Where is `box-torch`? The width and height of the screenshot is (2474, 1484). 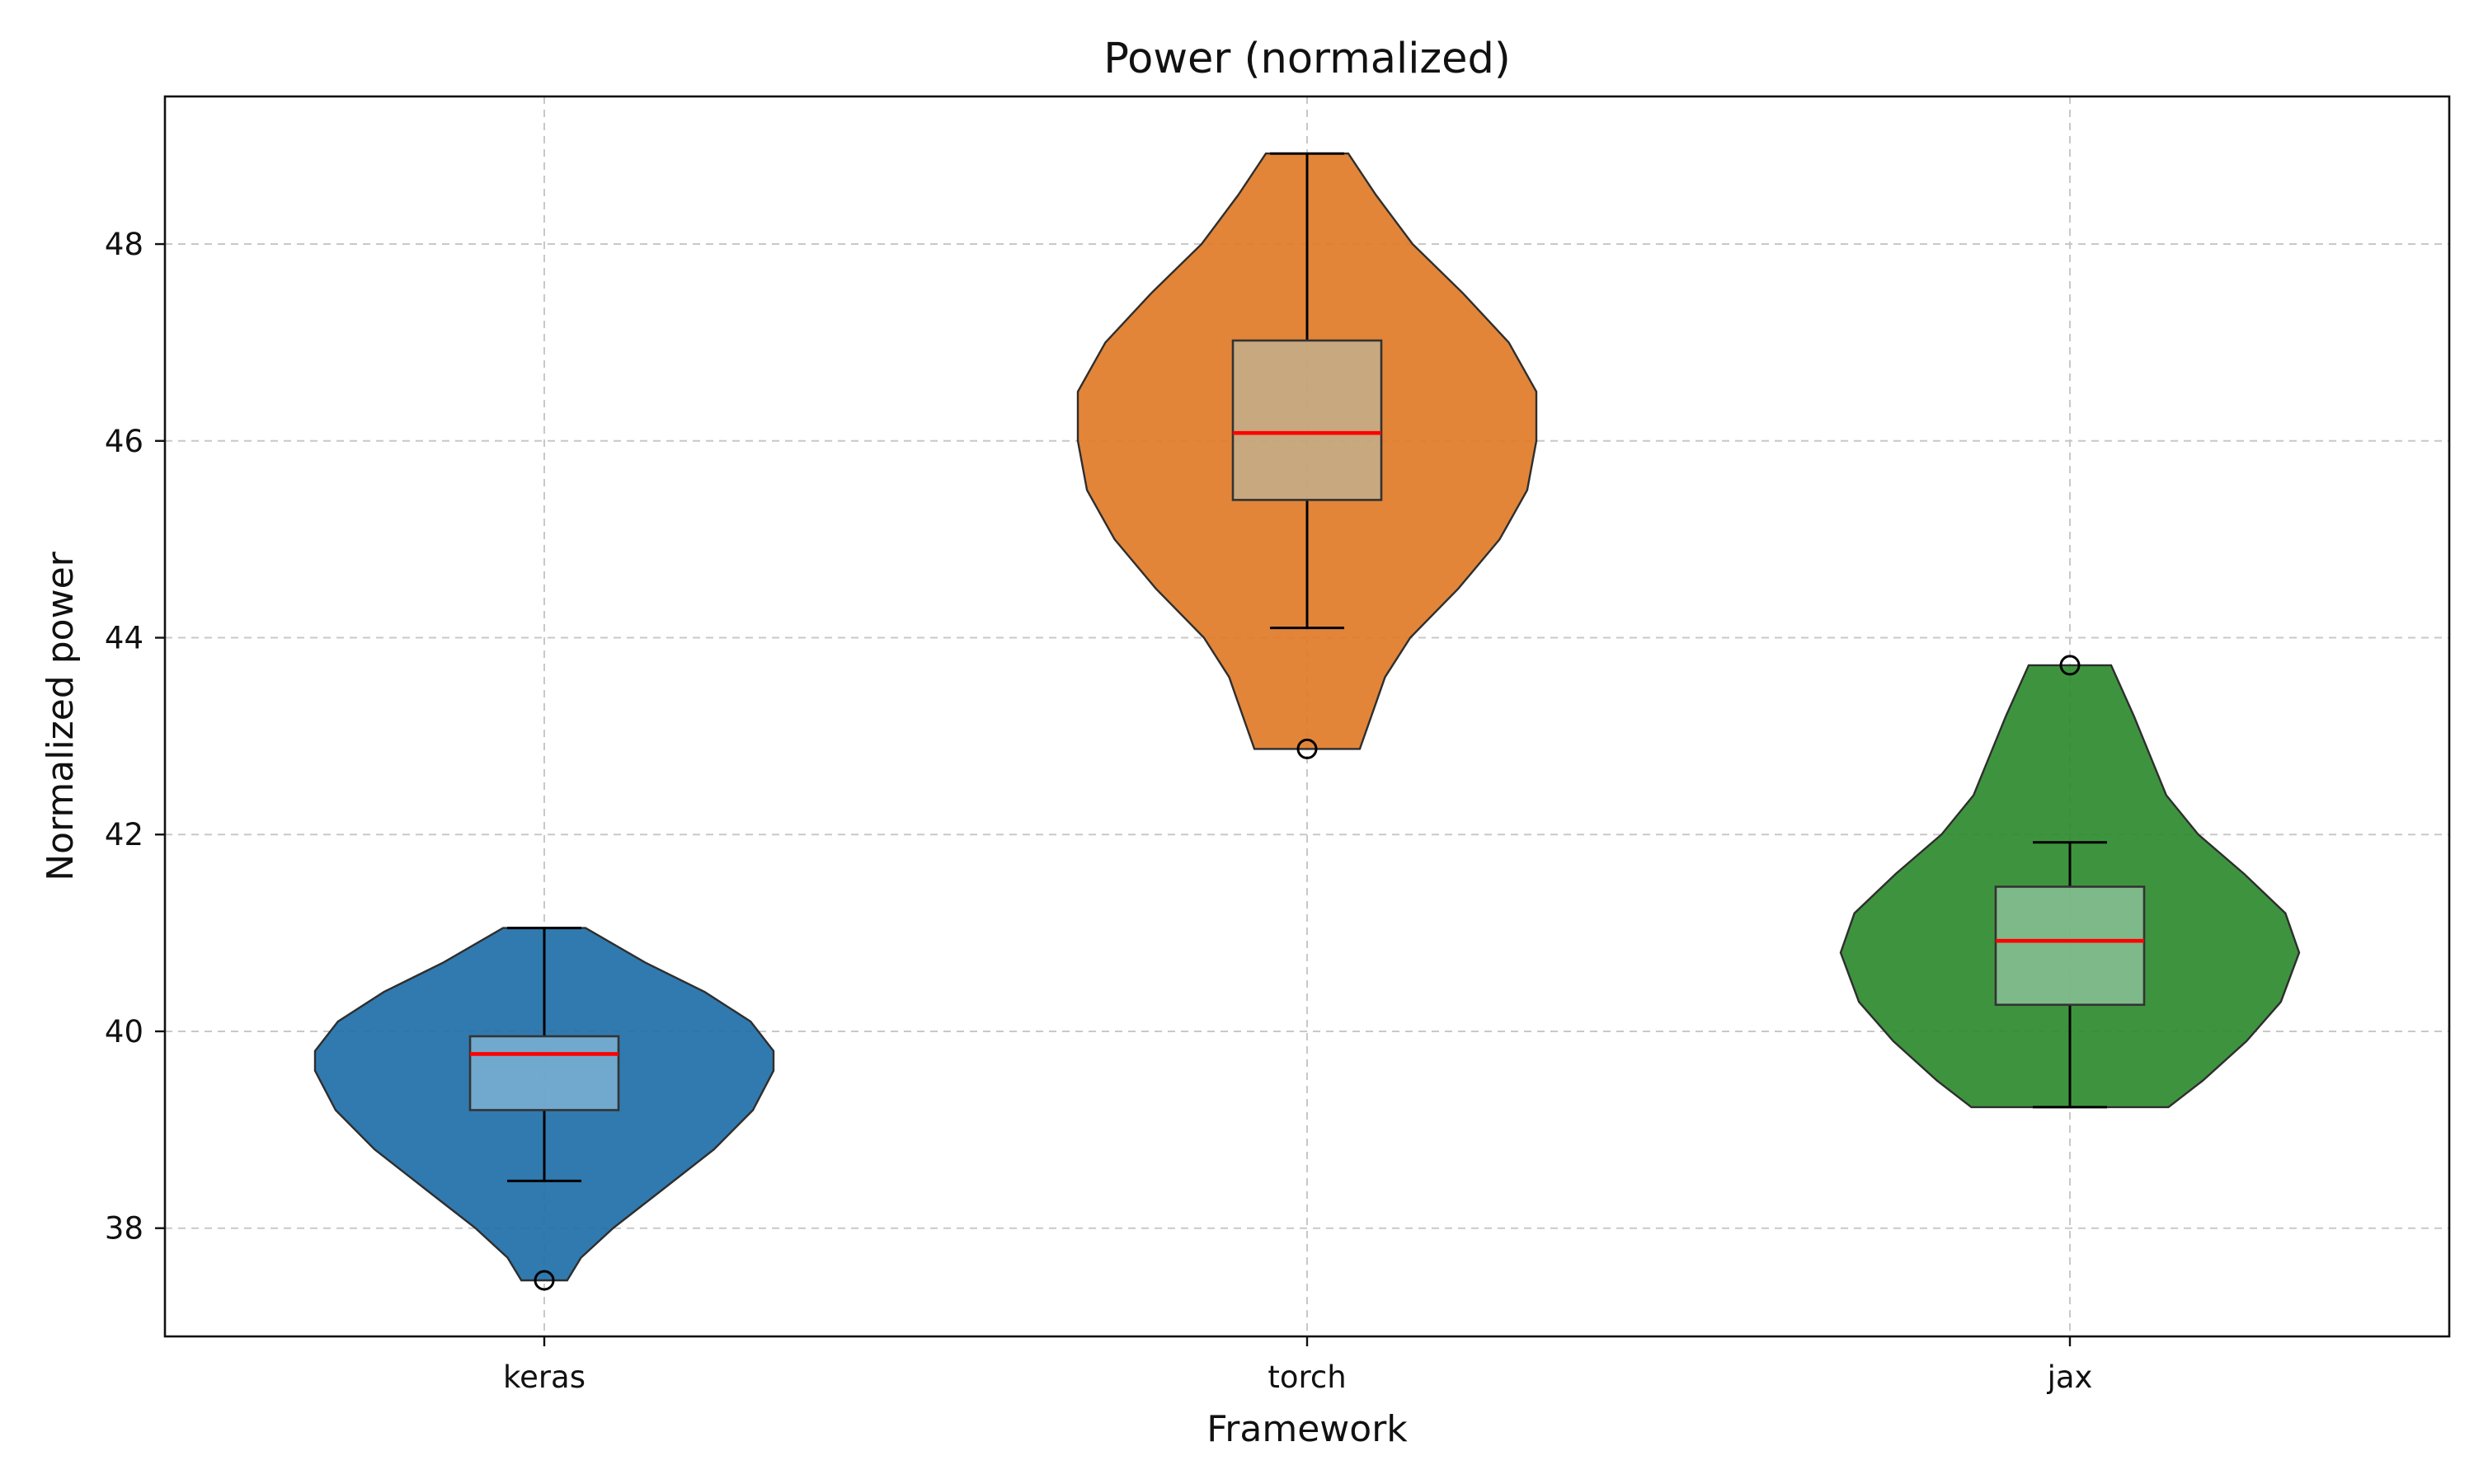 box-torch is located at coordinates (1307, 420).